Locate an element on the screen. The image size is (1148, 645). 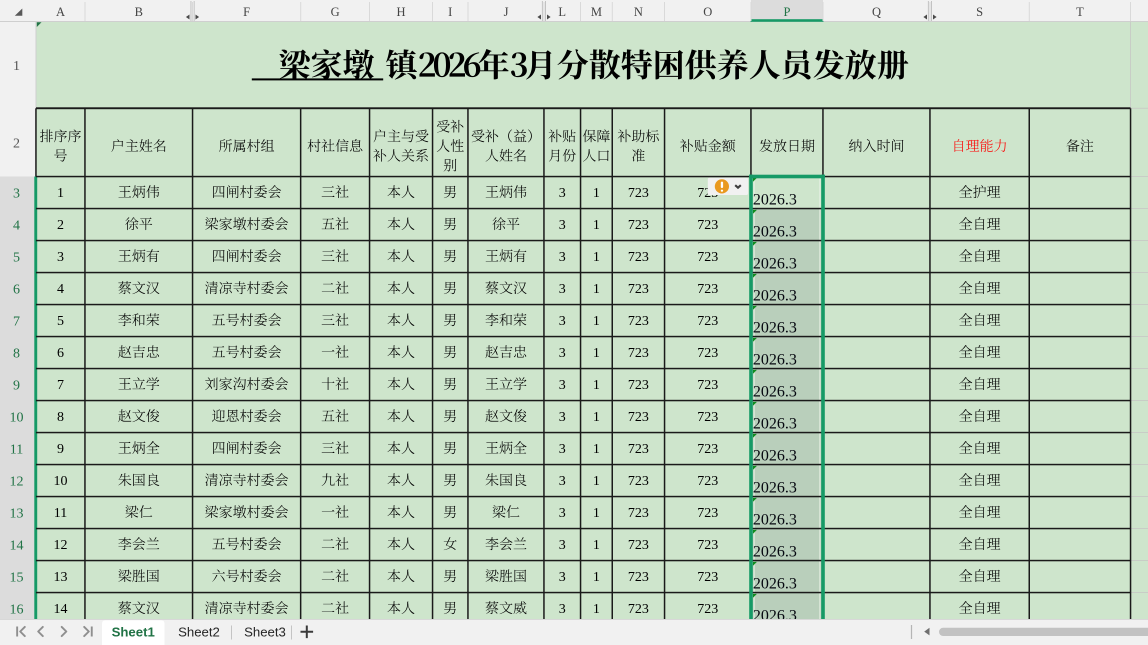
svg-text: L is located at coordinates (562, 12).